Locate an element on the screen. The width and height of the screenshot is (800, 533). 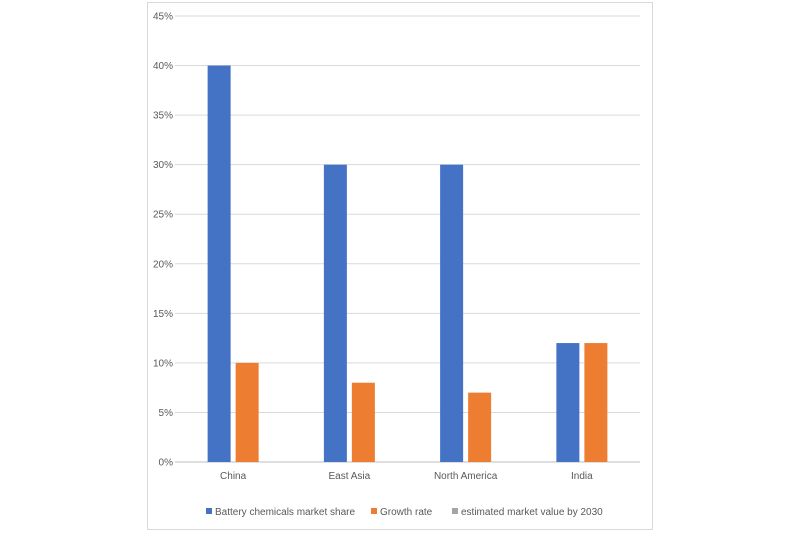
y-tick-label: 10% is located at coordinates (163, 363).